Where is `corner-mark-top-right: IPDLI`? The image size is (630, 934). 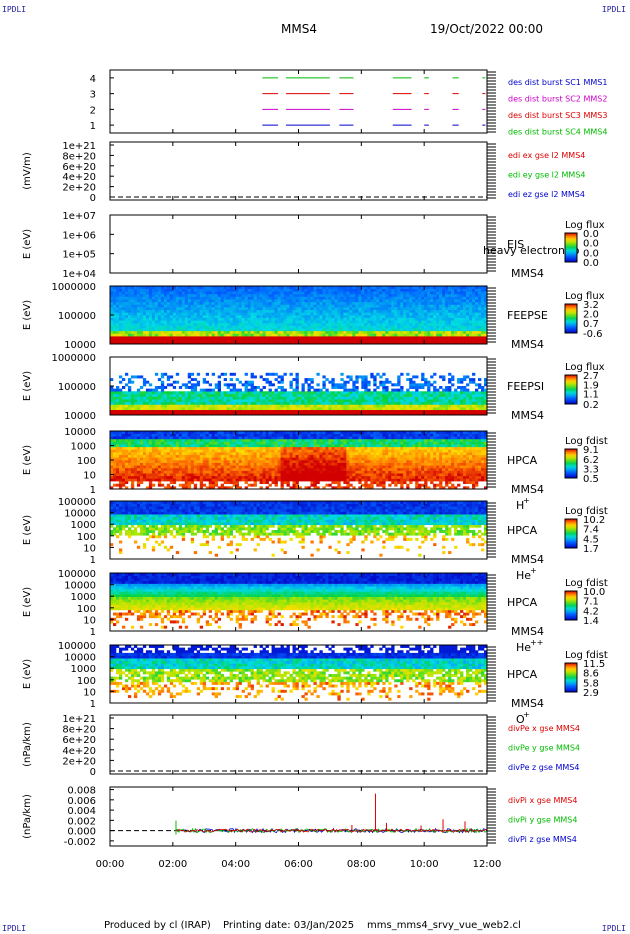 corner-mark-top-right: IPDLI is located at coordinates (613, 9).